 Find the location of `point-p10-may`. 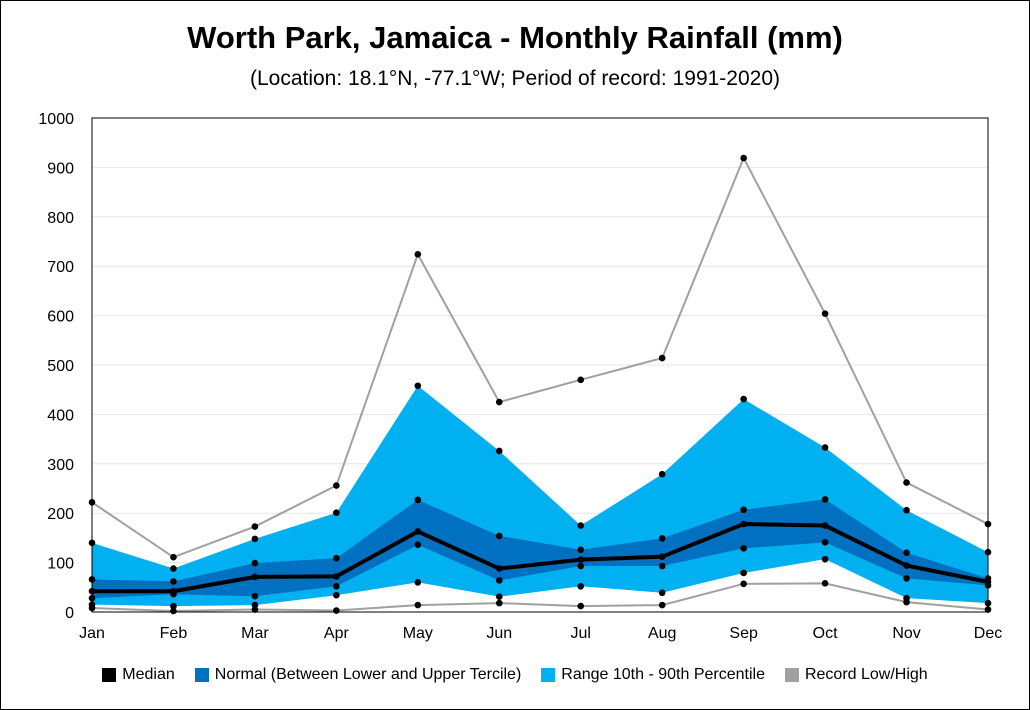

point-p10-may is located at coordinates (418, 582).